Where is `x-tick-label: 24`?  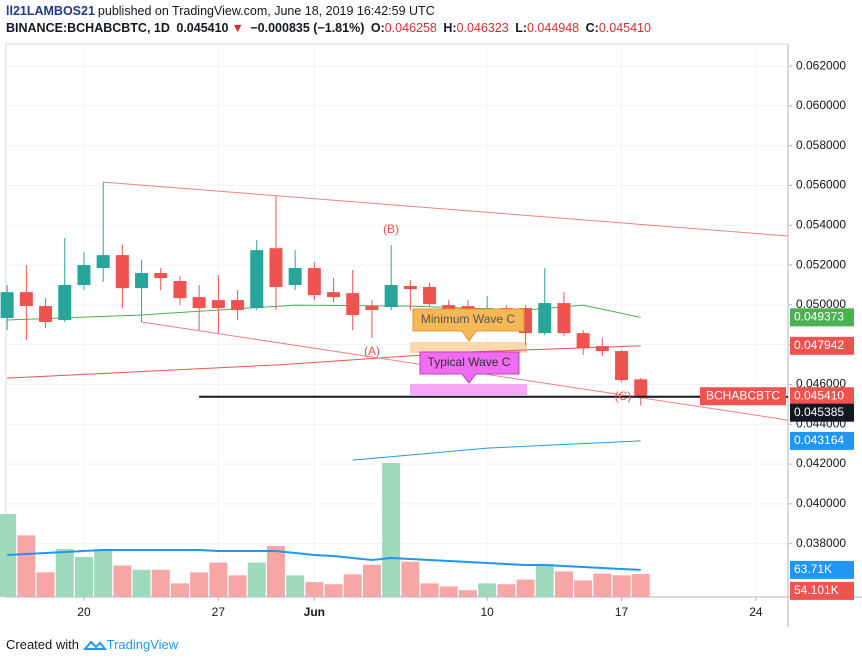 x-tick-label: 24 is located at coordinates (756, 612).